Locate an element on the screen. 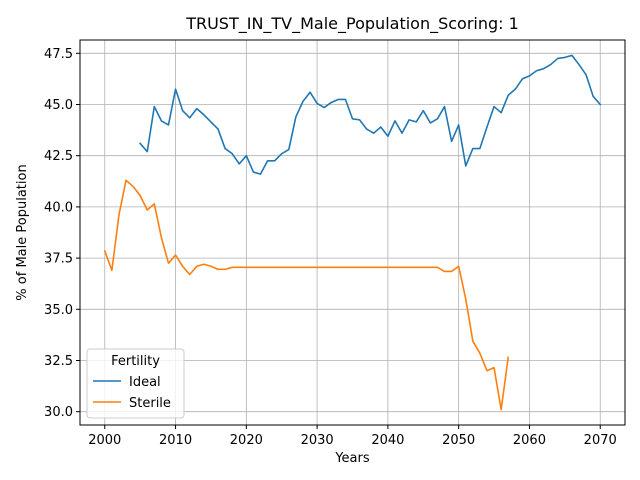 The height and width of the screenshot is (480, 640). y-tick-label: 45.0 is located at coordinates (58, 105).